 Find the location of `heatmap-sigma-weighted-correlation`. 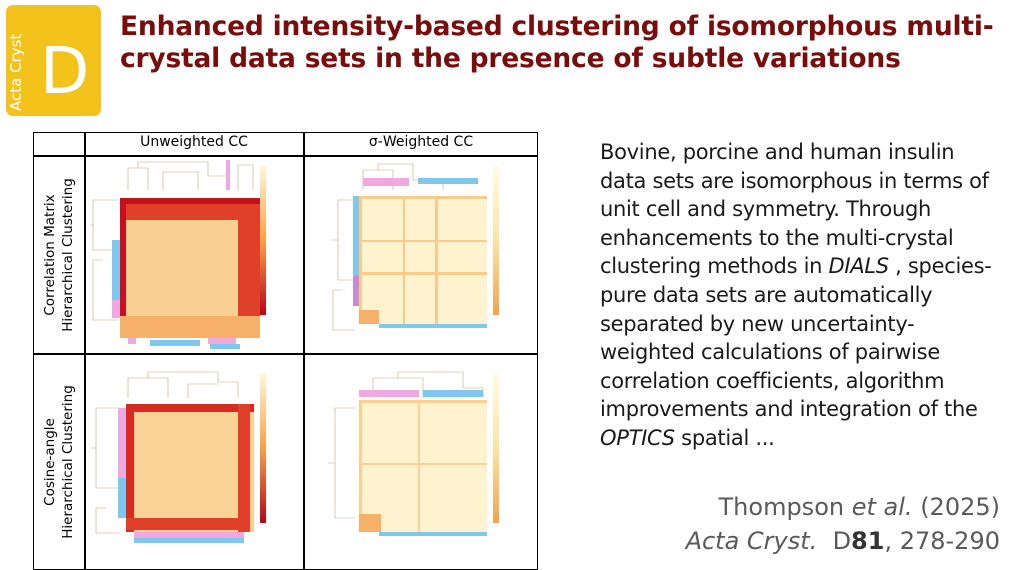

heatmap-sigma-weighted-correlation is located at coordinates (415, 247).